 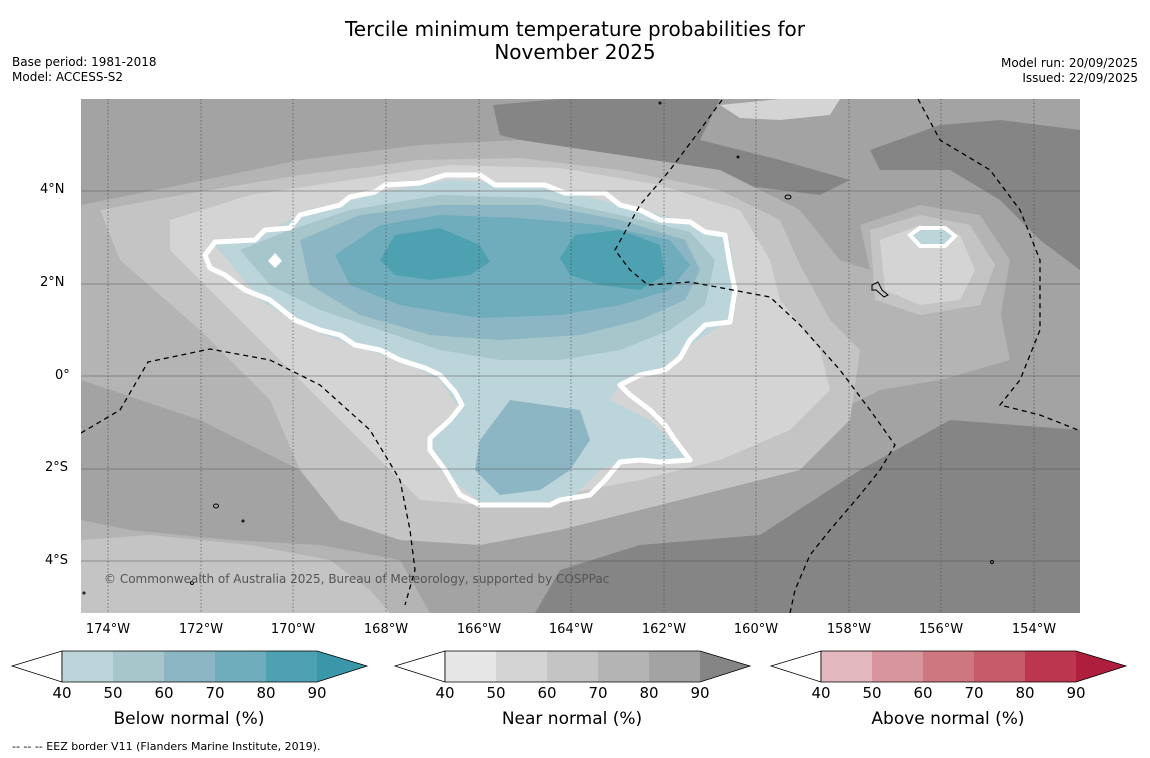 I want to click on map-title-line-2: November 2025, so click(x=575, y=52).